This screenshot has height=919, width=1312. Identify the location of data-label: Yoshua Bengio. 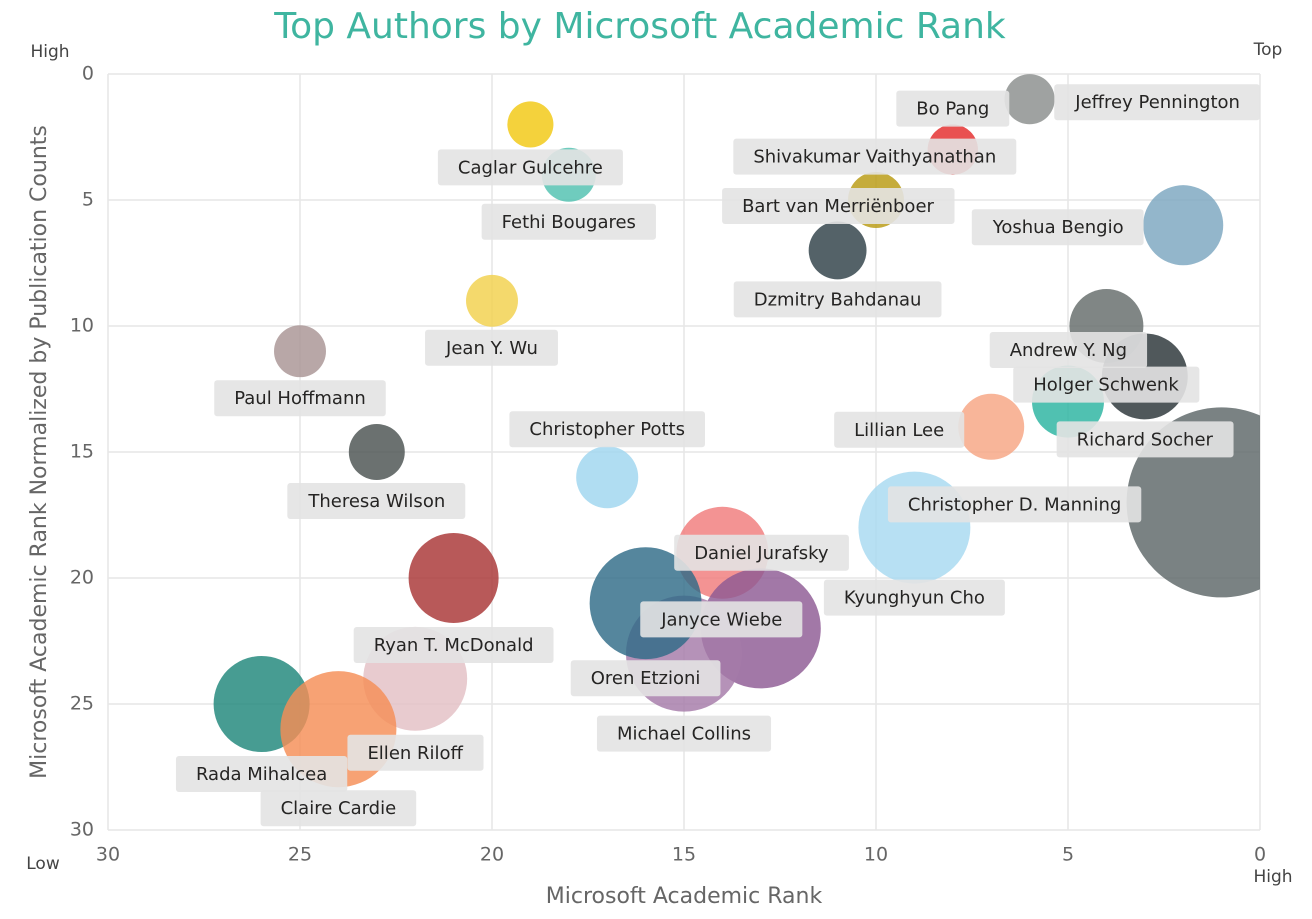
(1057, 227).